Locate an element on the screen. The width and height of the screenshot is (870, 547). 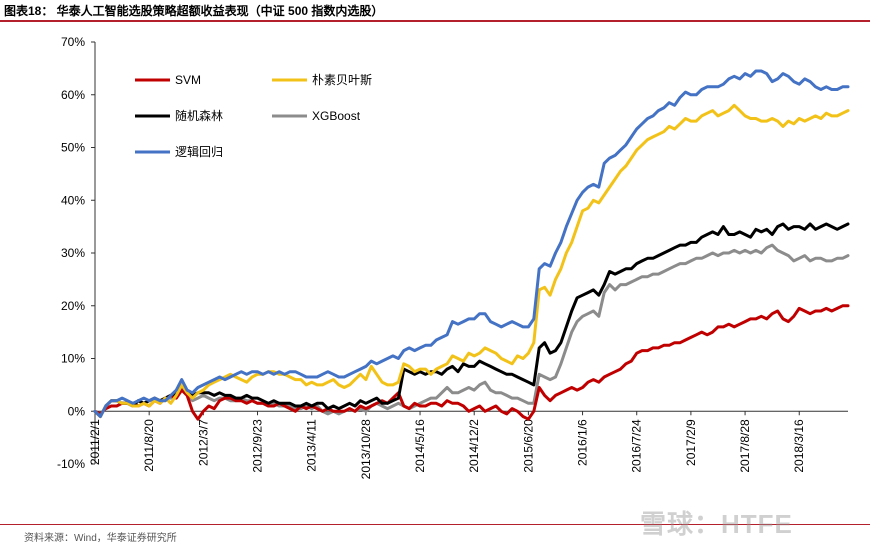
x-tick-label: 2011/8/20 is located at coordinates (149, 445).